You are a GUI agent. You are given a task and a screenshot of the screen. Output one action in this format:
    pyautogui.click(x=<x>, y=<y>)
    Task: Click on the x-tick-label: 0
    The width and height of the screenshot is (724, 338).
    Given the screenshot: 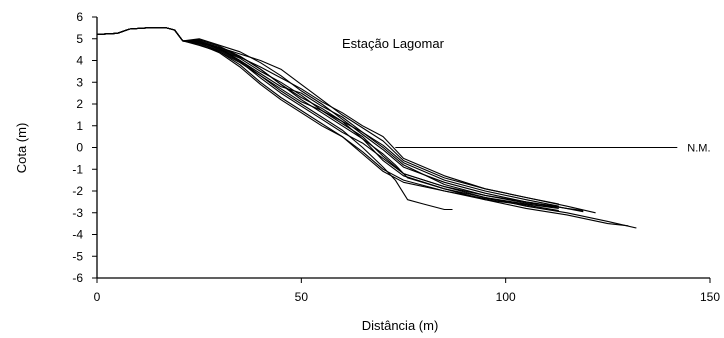 What is the action you would take?
    pyautogui.click(x=97, y=297)
    